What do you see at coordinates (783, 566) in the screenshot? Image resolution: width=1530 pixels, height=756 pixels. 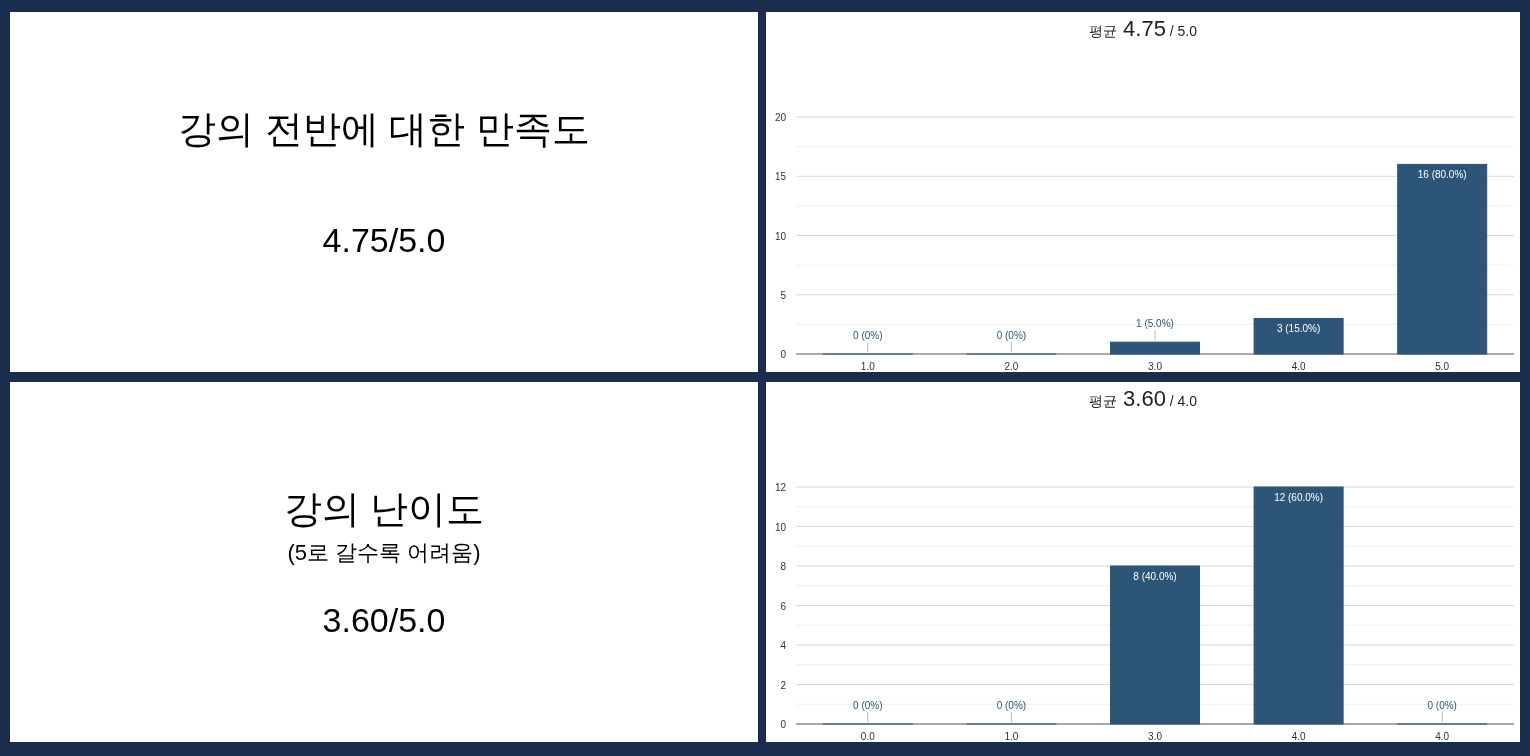 I see `y-tick-label: 8` at bounding box center [783, 566].